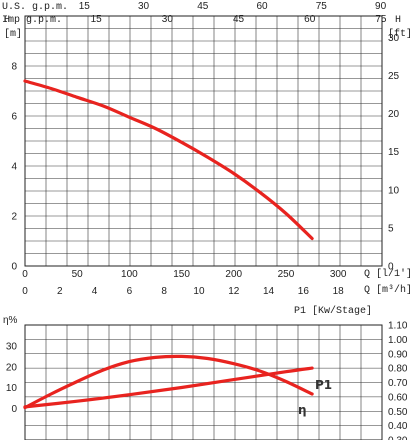 This screenshot has width=415, height=440. I want to click on tick-label-flow-lmin: 200, so click(233, 274).